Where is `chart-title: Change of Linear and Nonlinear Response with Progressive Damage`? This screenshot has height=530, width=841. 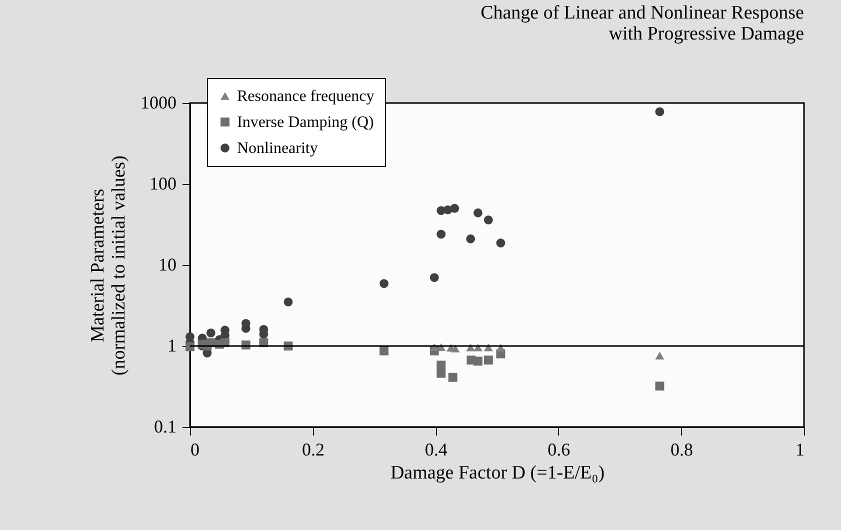
chart-title: Change of Linear and Nonlinear Response with Progressive Damage is located at coordinates (642, 23).